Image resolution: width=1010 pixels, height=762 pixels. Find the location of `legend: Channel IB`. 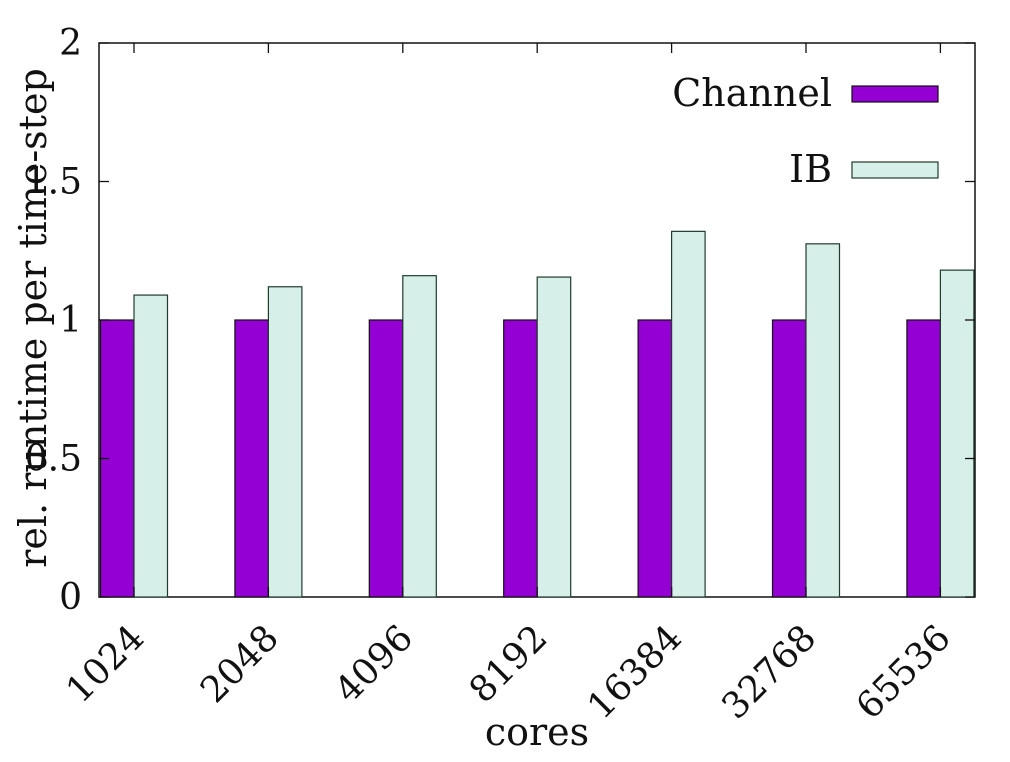

legend: Channel IB is located at coordinates (805, 131).